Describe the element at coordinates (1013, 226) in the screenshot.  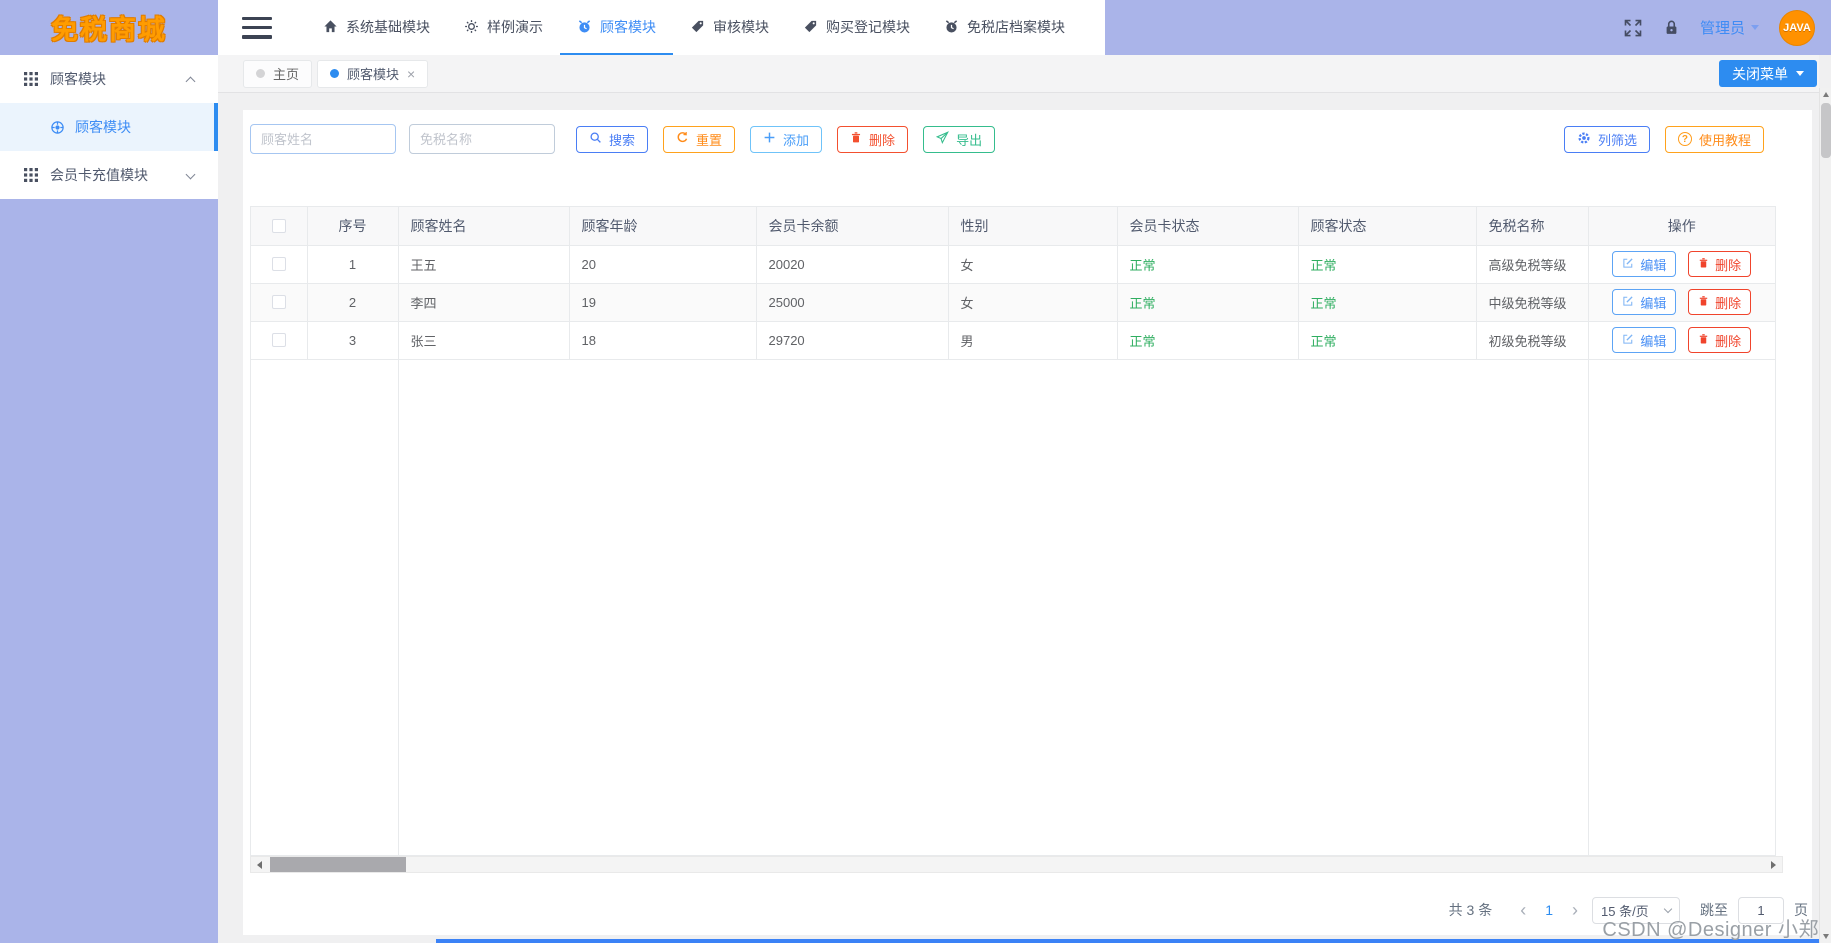
I see `table-header-row: 序号 顾客姓名 顾客年龄 会员卡余额 性别 会员卡状态 顾客状态 免税名称 操作` at that location.